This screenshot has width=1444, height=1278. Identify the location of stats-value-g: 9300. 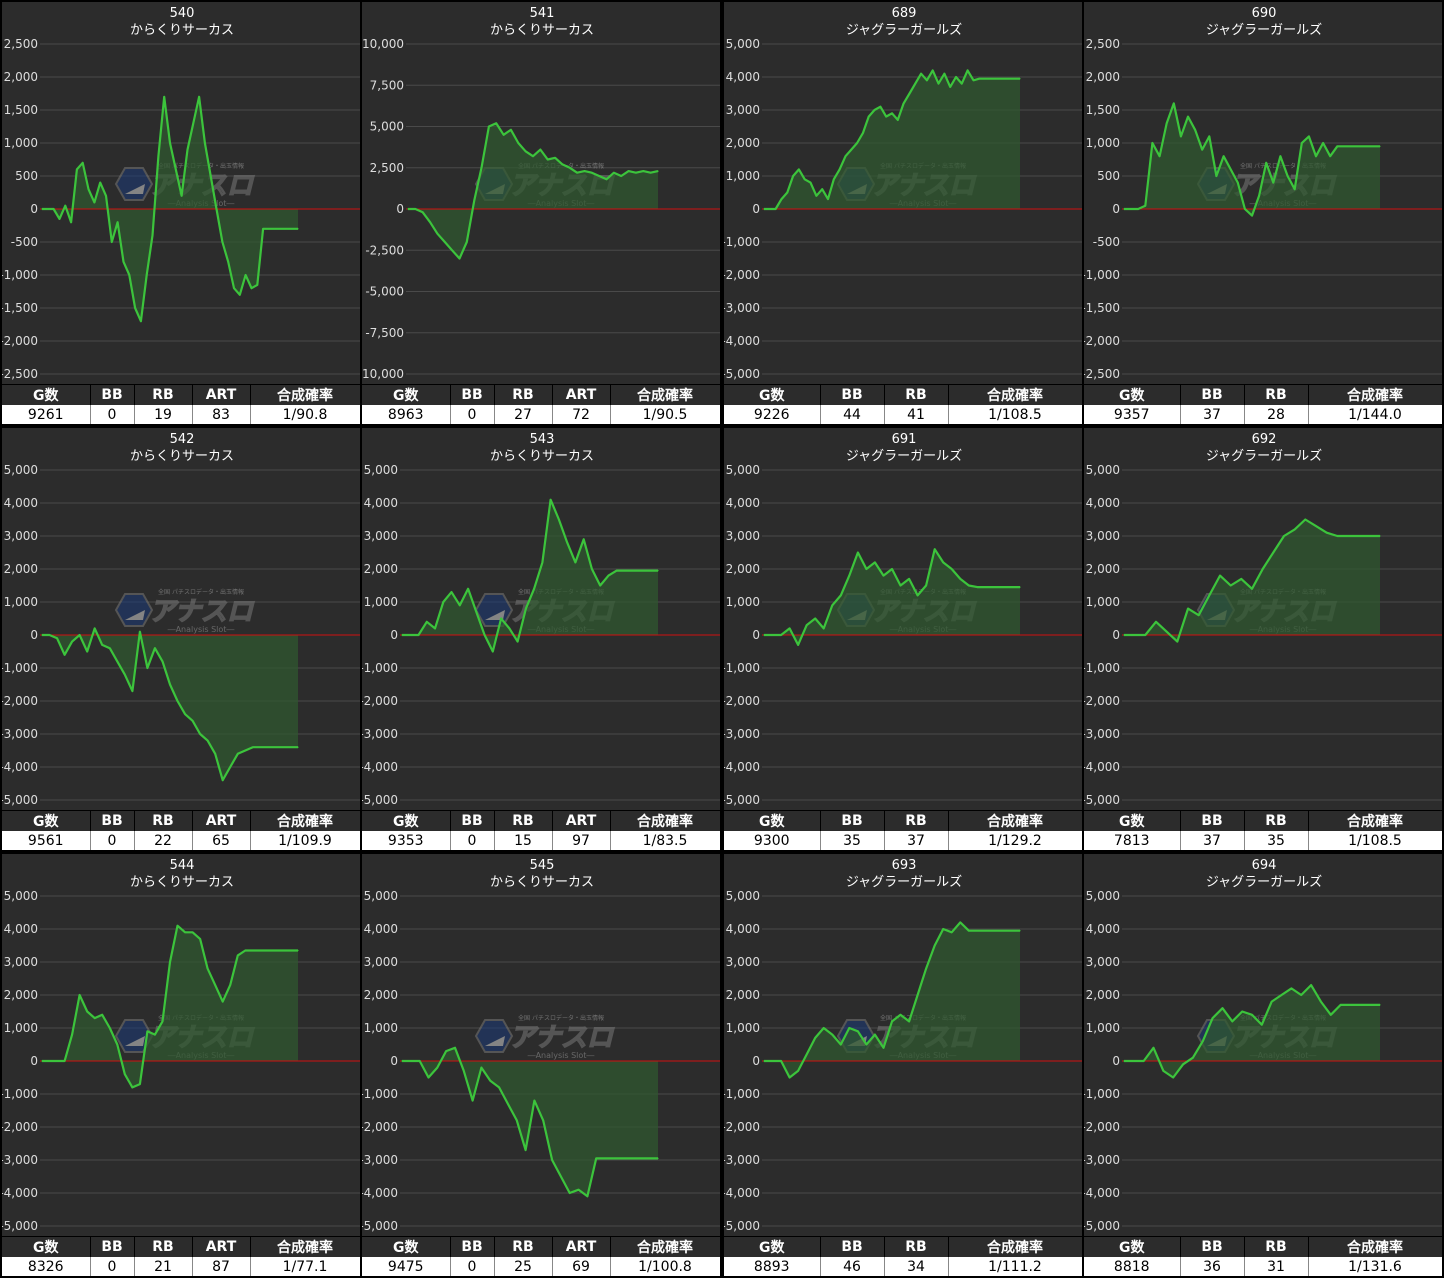
(772, 840).